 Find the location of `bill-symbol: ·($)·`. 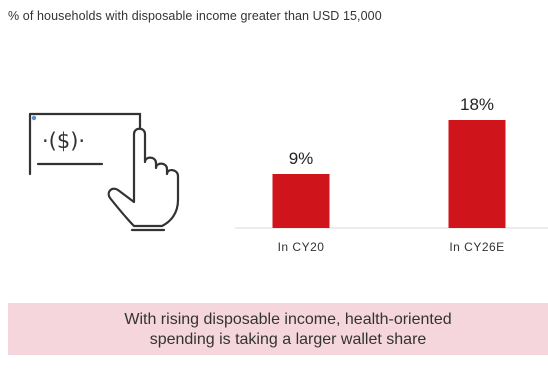

bill-symbol: ·($)· is located at coordinates (63, 141).